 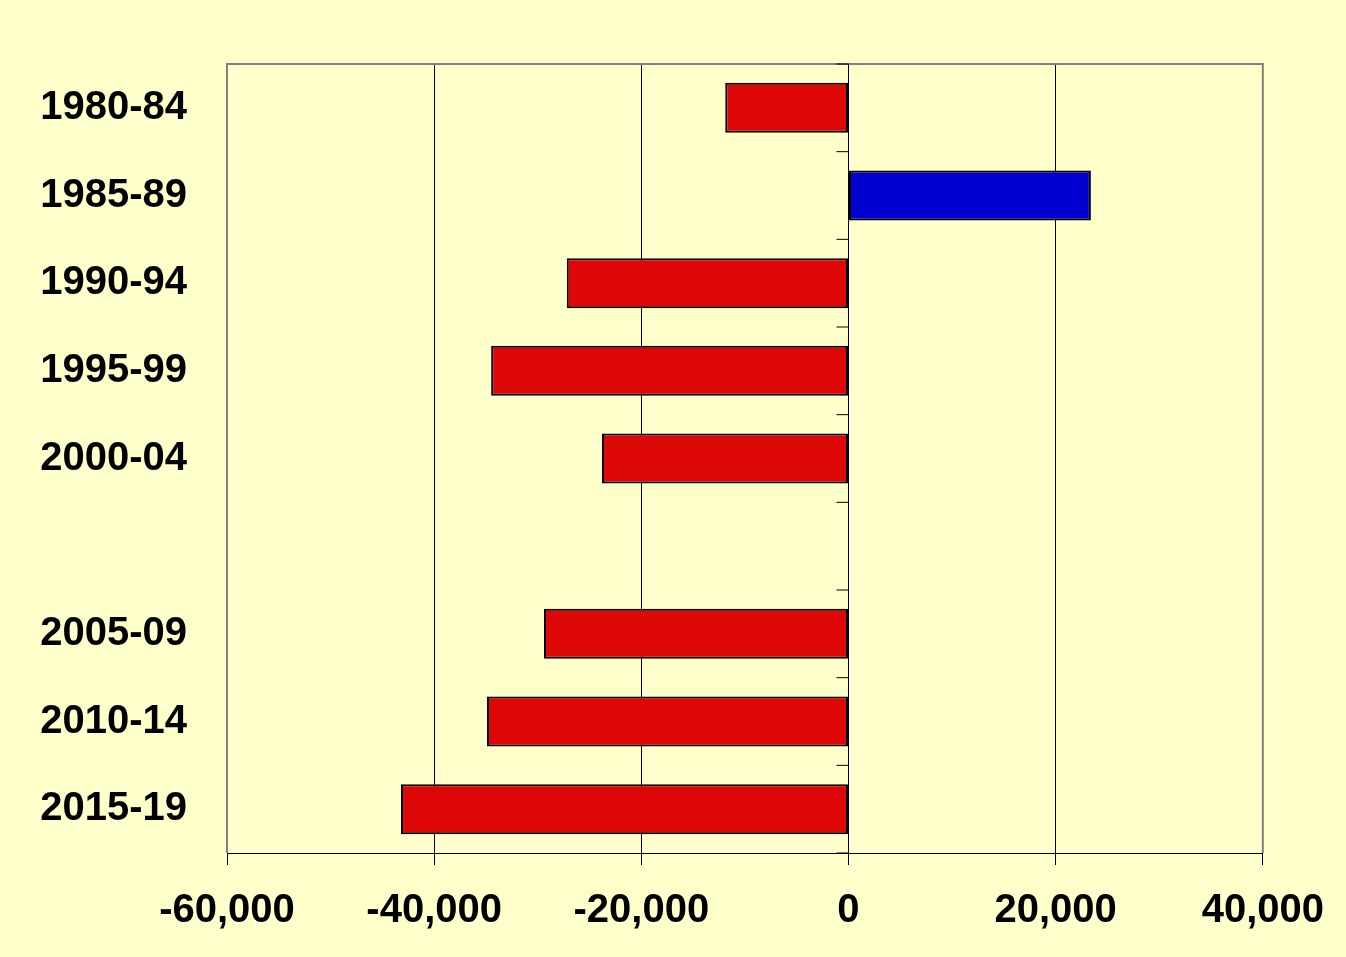 What do you see at coordinates (848, 908) in the screenshot?
I see `x-tick-label: 0` at bounding box center [848, 908].